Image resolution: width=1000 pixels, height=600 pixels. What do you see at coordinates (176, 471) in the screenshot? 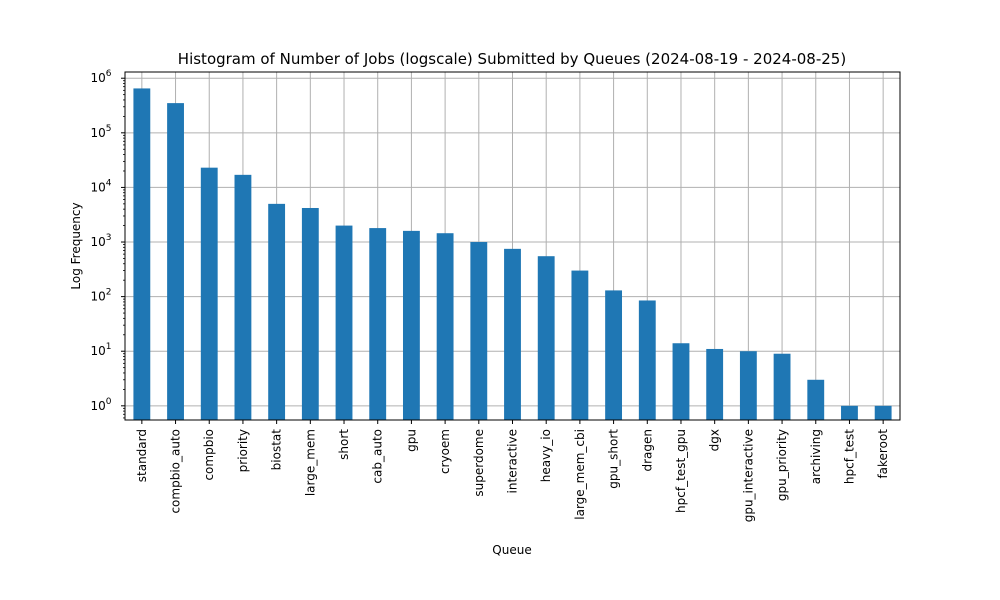
I see `x-tick-label: compbio_auto` at bounding box center [176, 471].